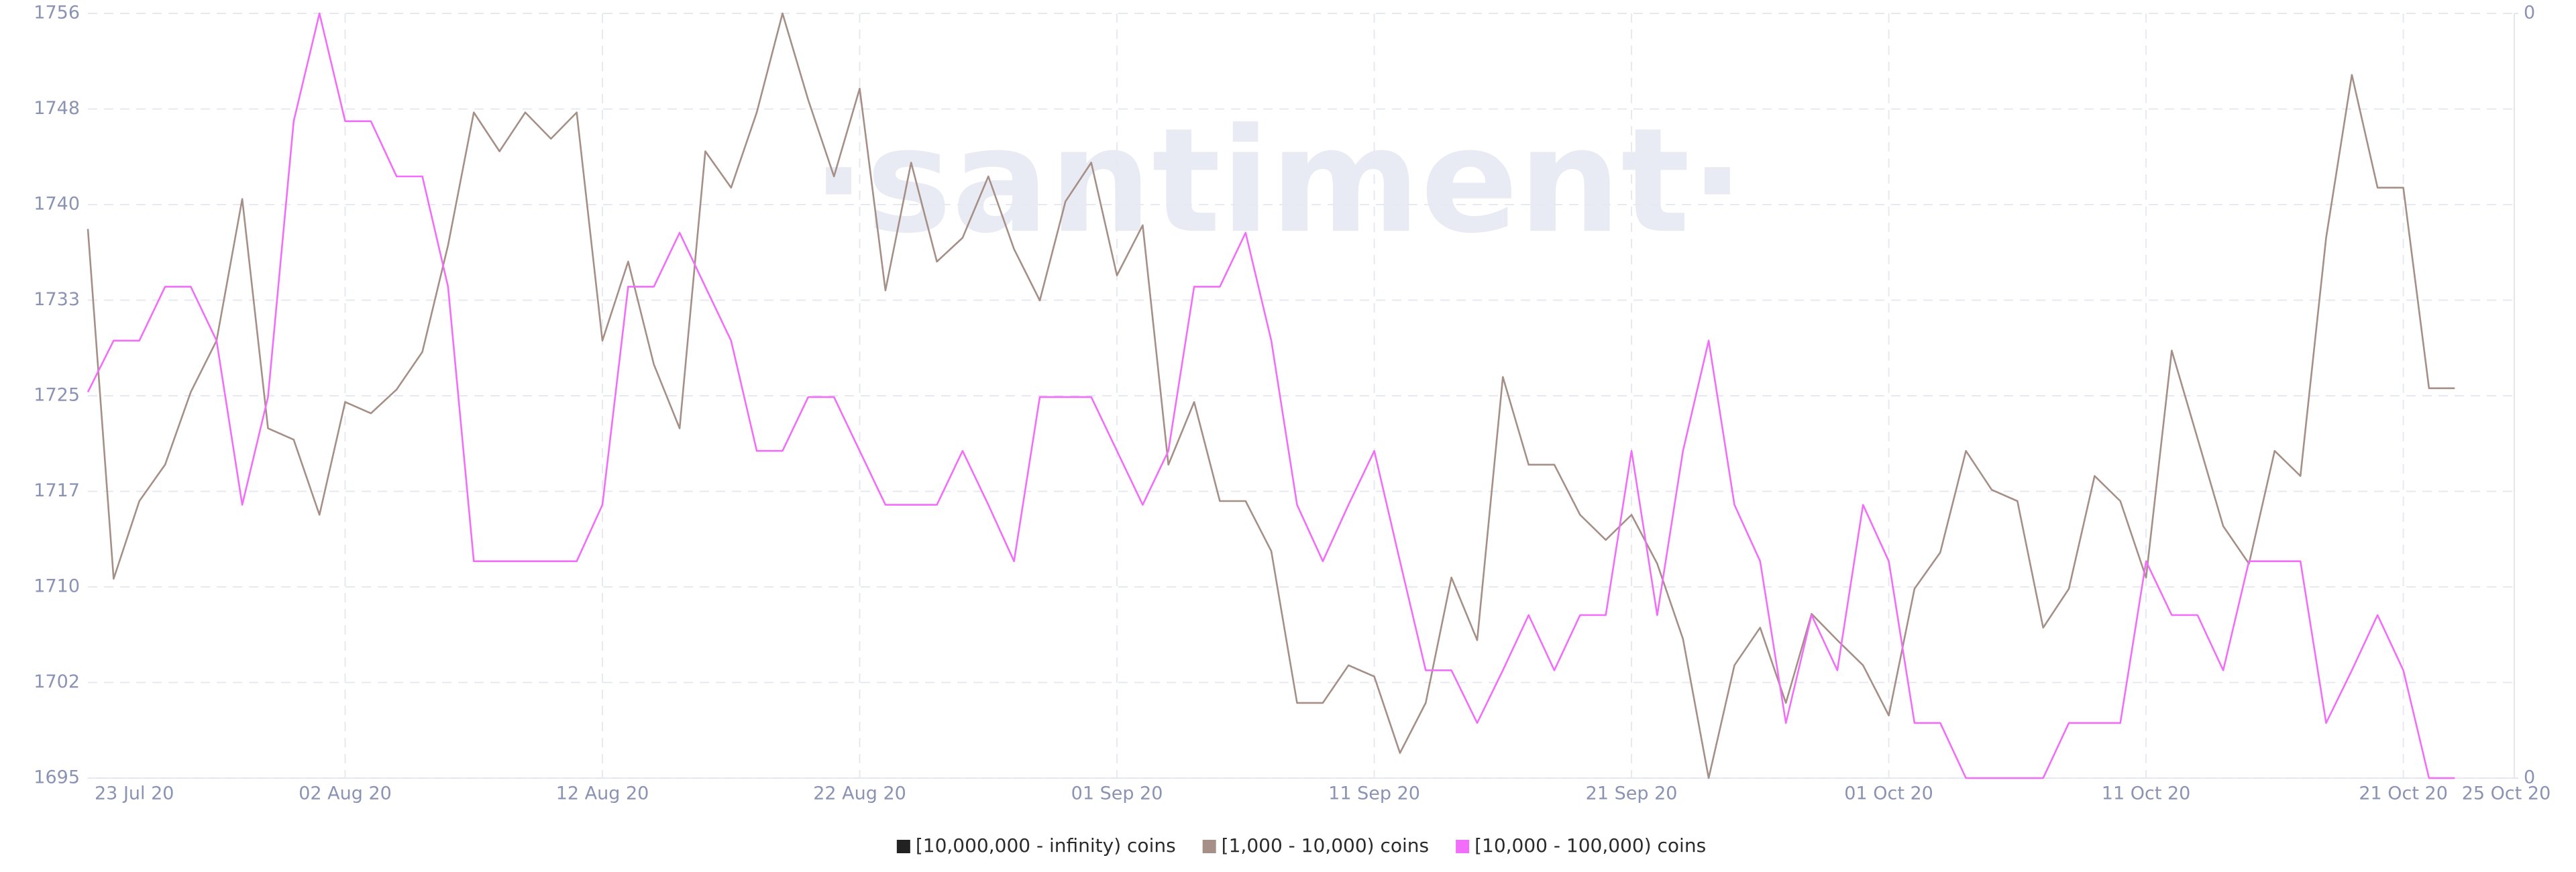 This screenshot has height=872, width=2576. What do you see at coordinates (1374, 793) in the screenshot?
I see `x-tick-label: 11 Sep 20` at bounding box center [1374, 793].